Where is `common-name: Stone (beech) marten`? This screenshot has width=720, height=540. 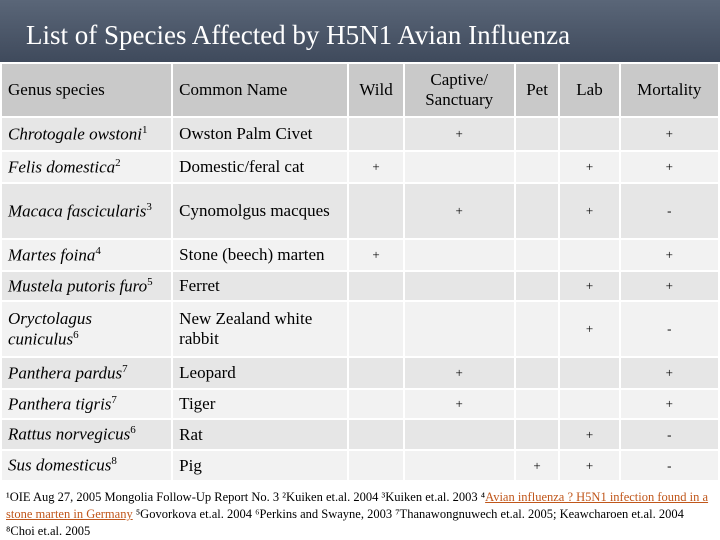 common-name: Stone (beech) marten is located at coordinates (260, 255).